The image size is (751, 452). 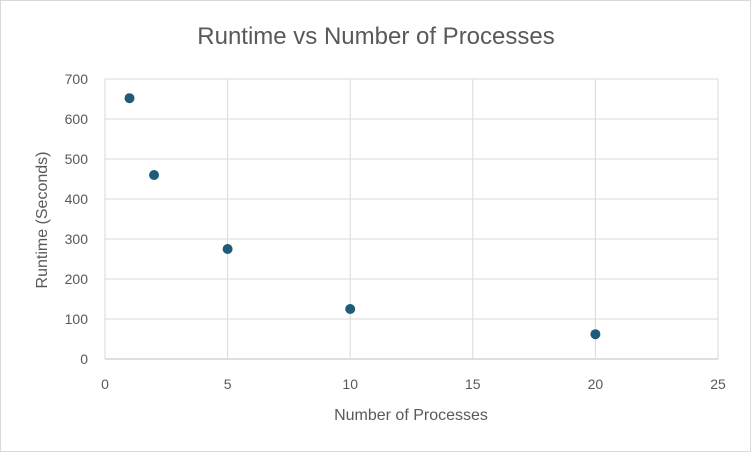 What do you see at coordinates (42, 220) in the screenshot?
I see `y-axis-title: Runtime (Seconds)` at bounding box center [42, 220].